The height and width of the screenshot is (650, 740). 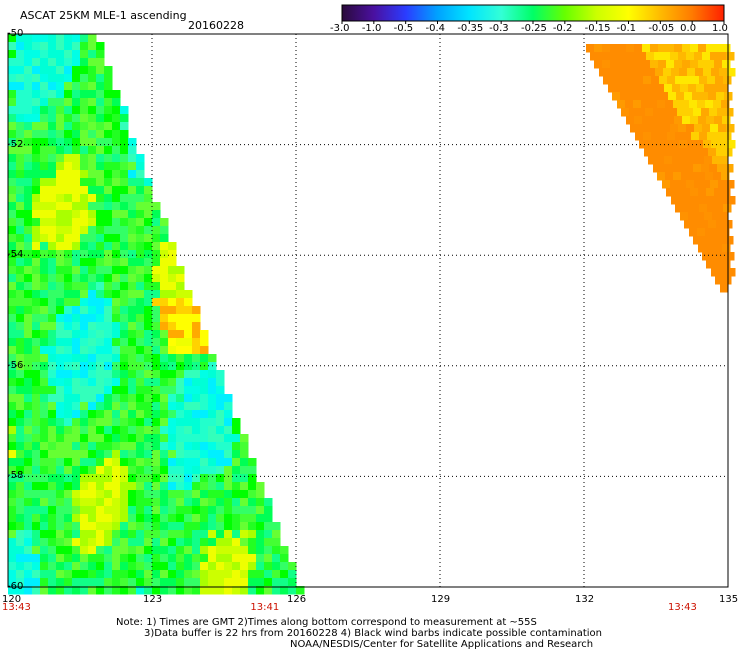 I want to click on lat-label: -58, so click(x=15, y=476).